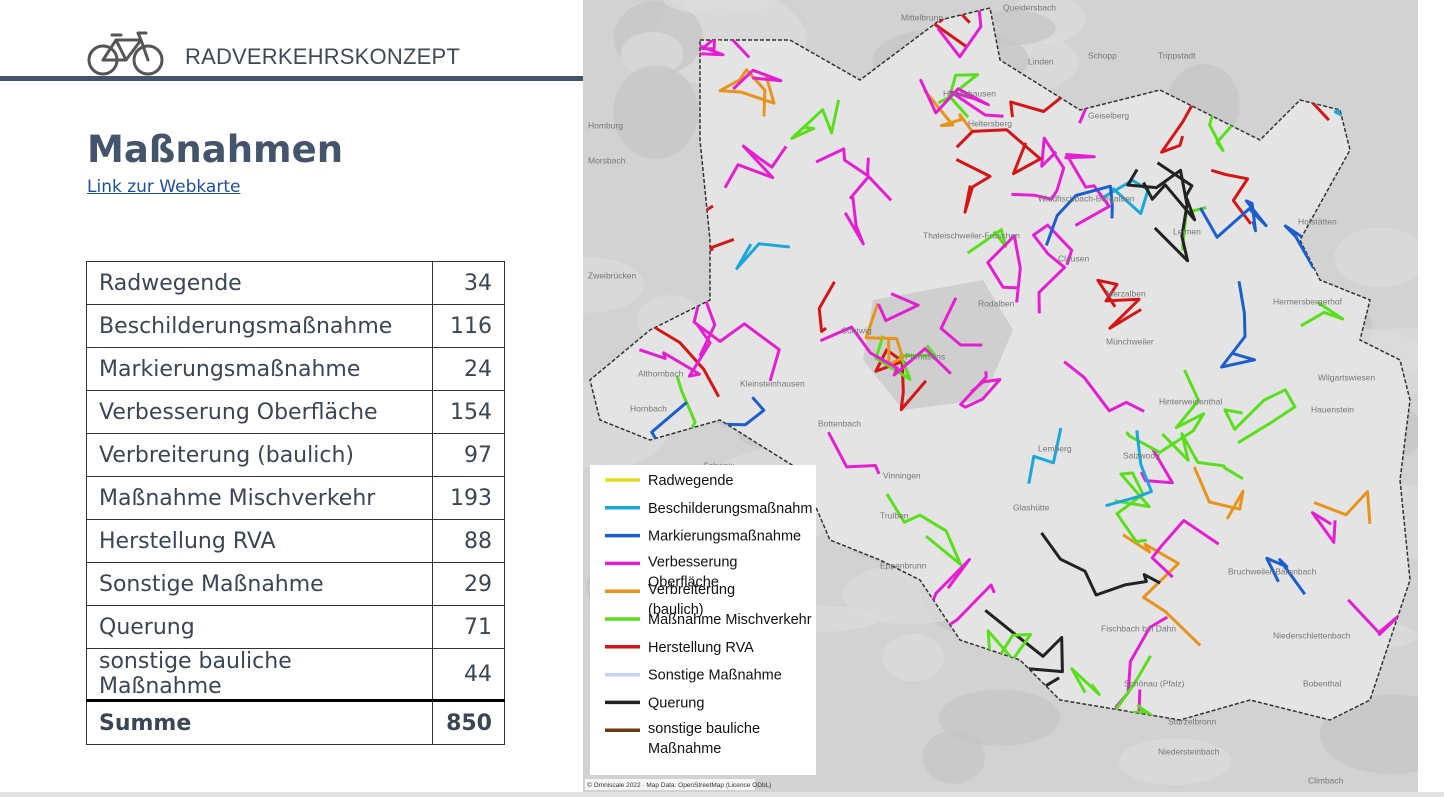  I want to click on place-label: Bruchweiler-Bärenbach, so click(1272, 571).